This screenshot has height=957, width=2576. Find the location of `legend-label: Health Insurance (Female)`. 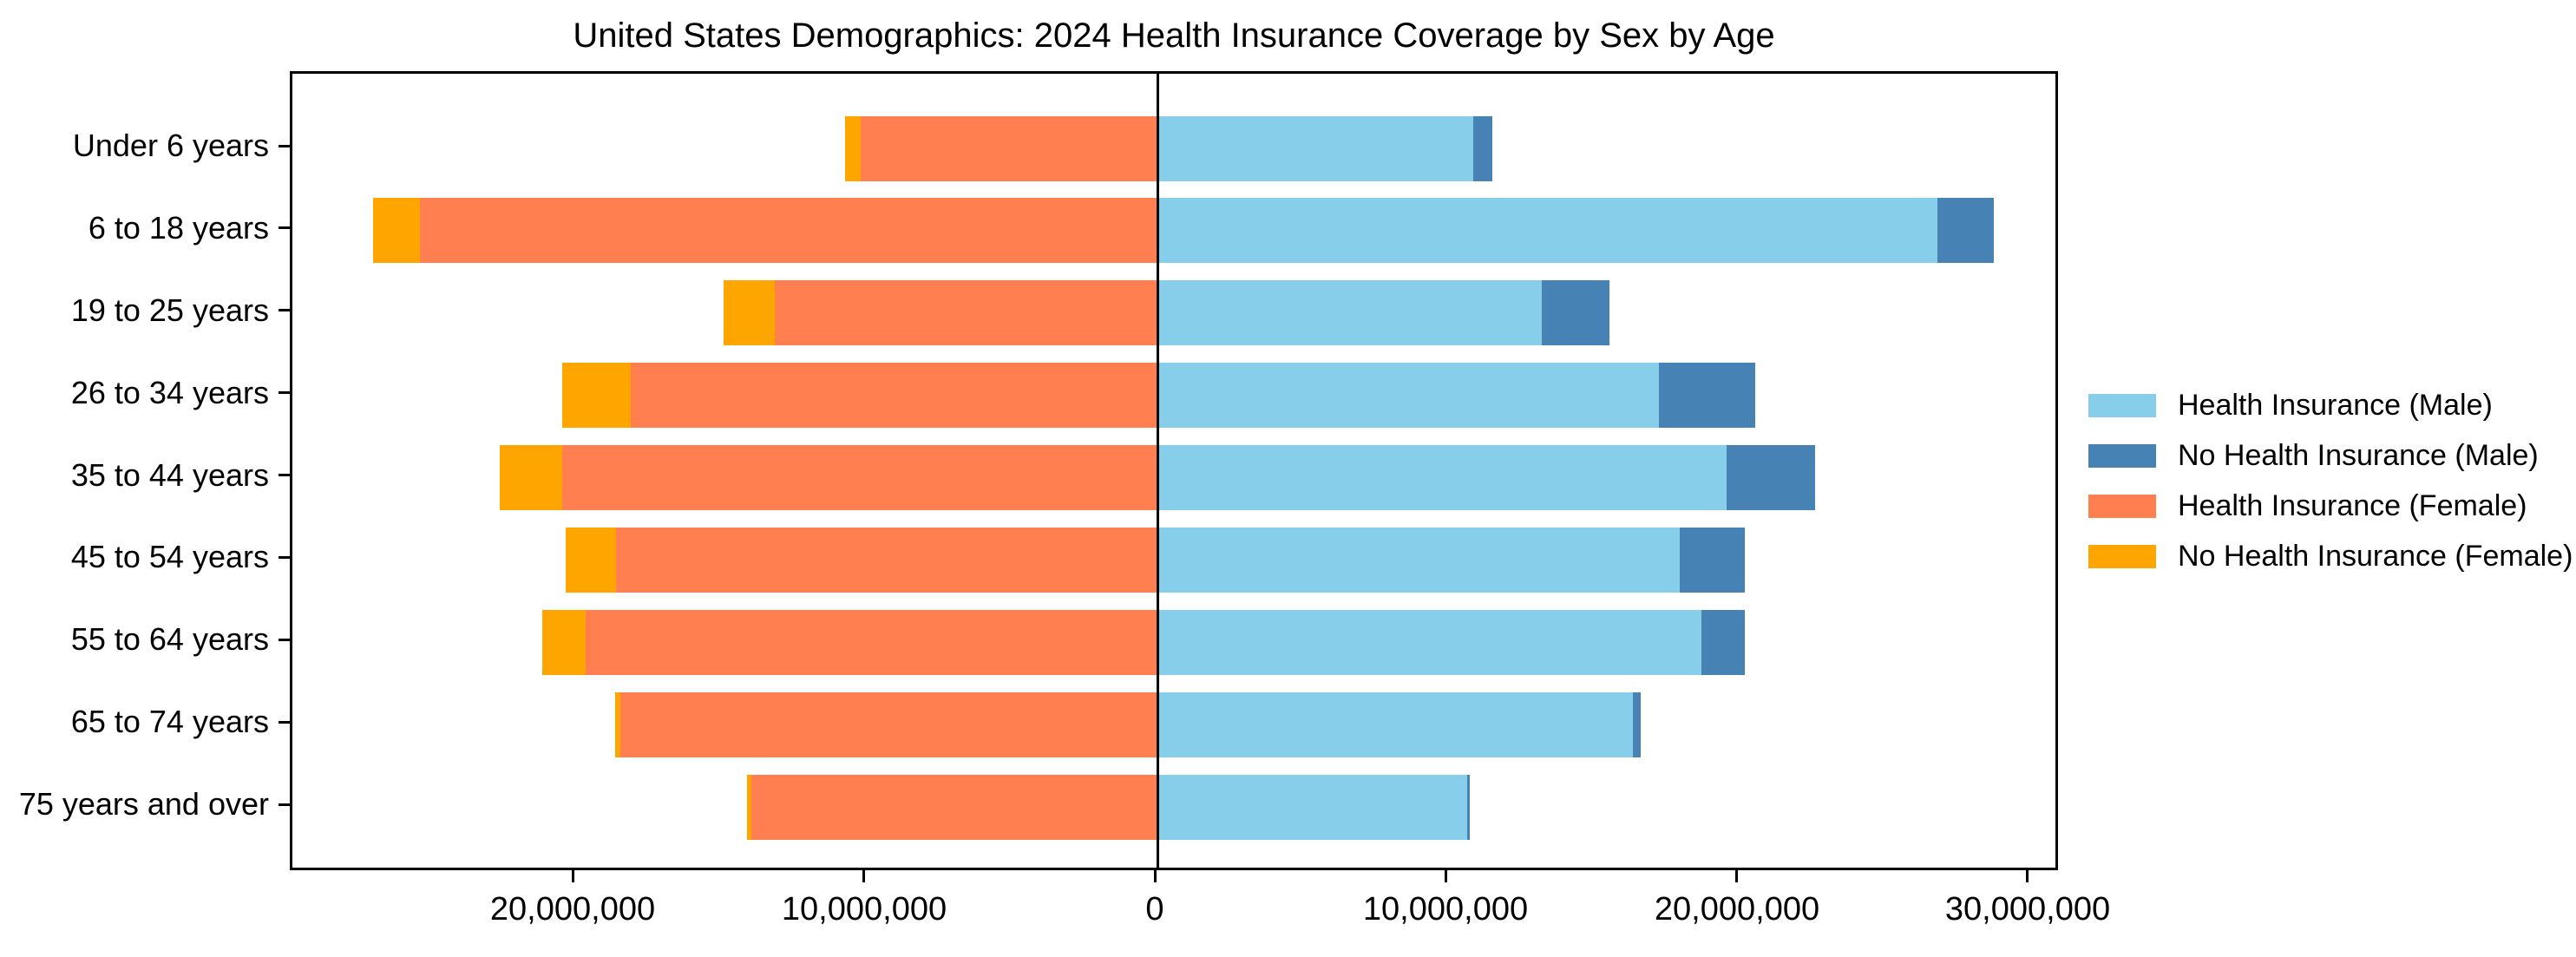

legend-label: Health Insurance (Female) is located at coordinates (2352, 505).